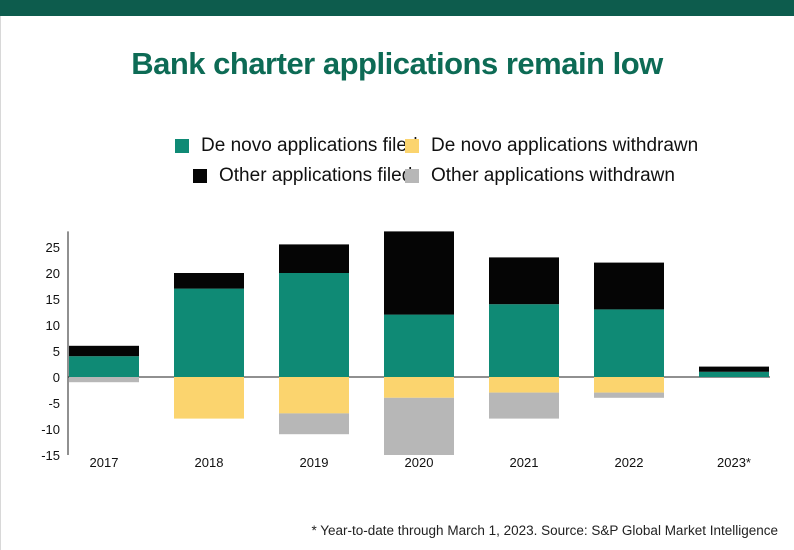 This screenshot has height=550, width=794. Describe the element at coordinates (182, 146) in the screenshot. I see `legend-swatch-de-novo-filed` at that location.